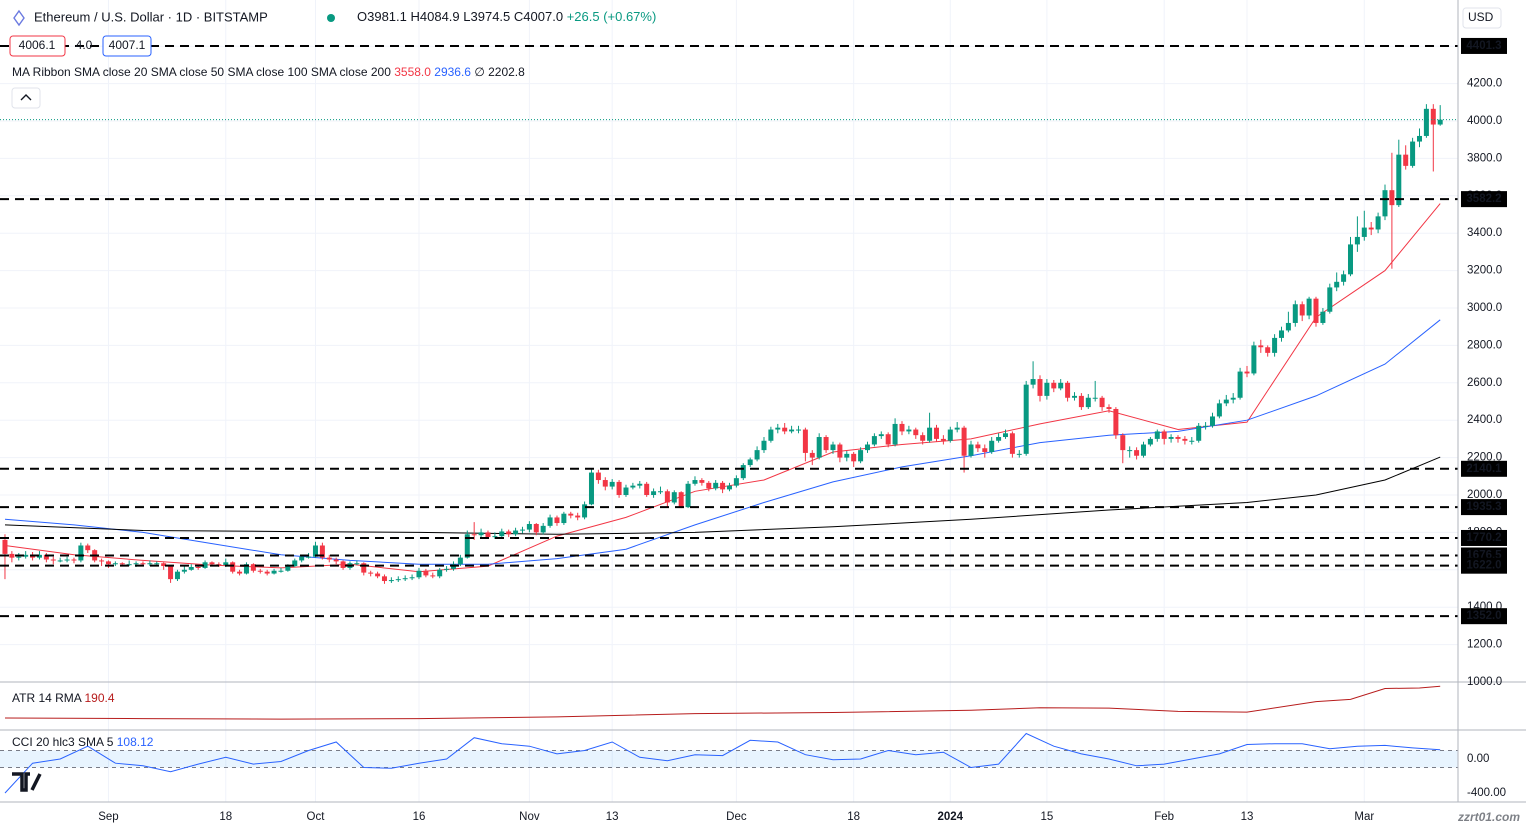  I want to click on y-tick-label: 3000.0, so click(1484, 308).